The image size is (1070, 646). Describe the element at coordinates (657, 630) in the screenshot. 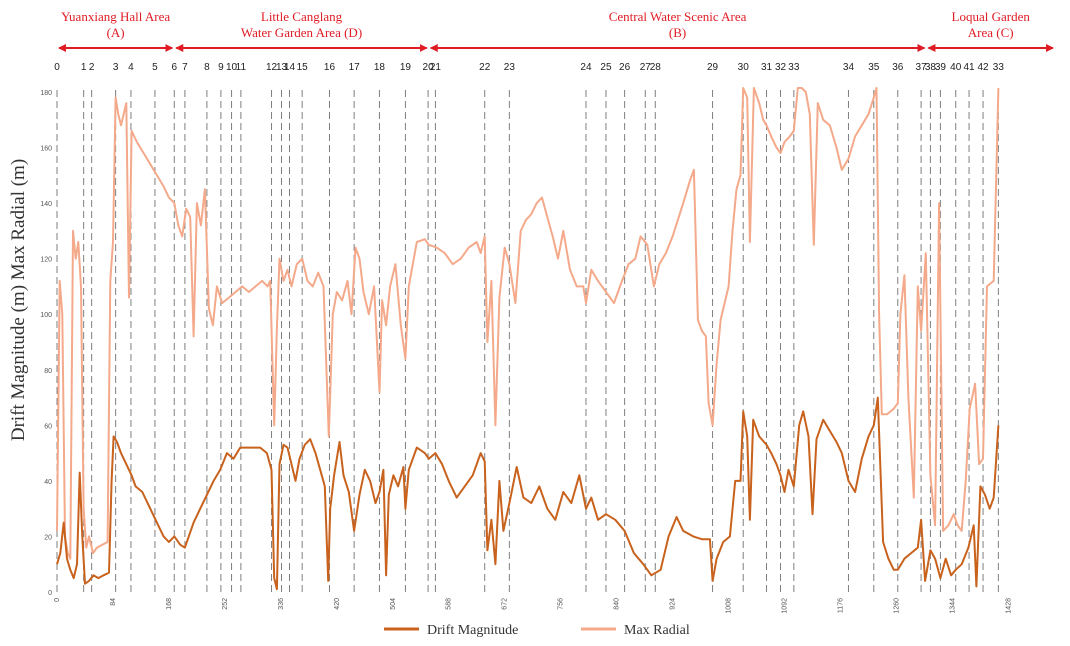

I see `legend-label-1: Max Radial` at that location.